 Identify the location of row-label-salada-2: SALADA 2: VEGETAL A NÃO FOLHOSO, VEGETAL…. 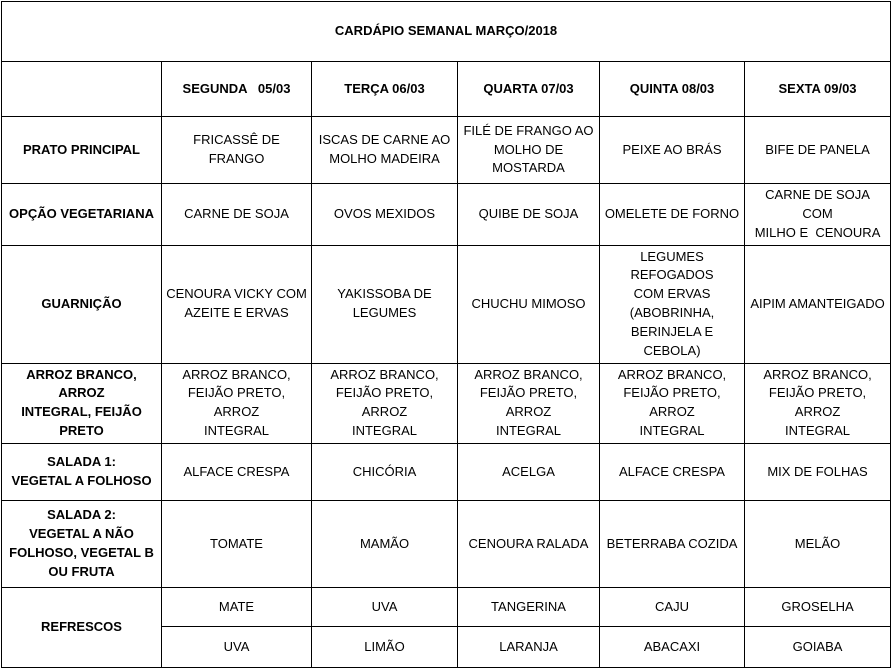
(81, 543).